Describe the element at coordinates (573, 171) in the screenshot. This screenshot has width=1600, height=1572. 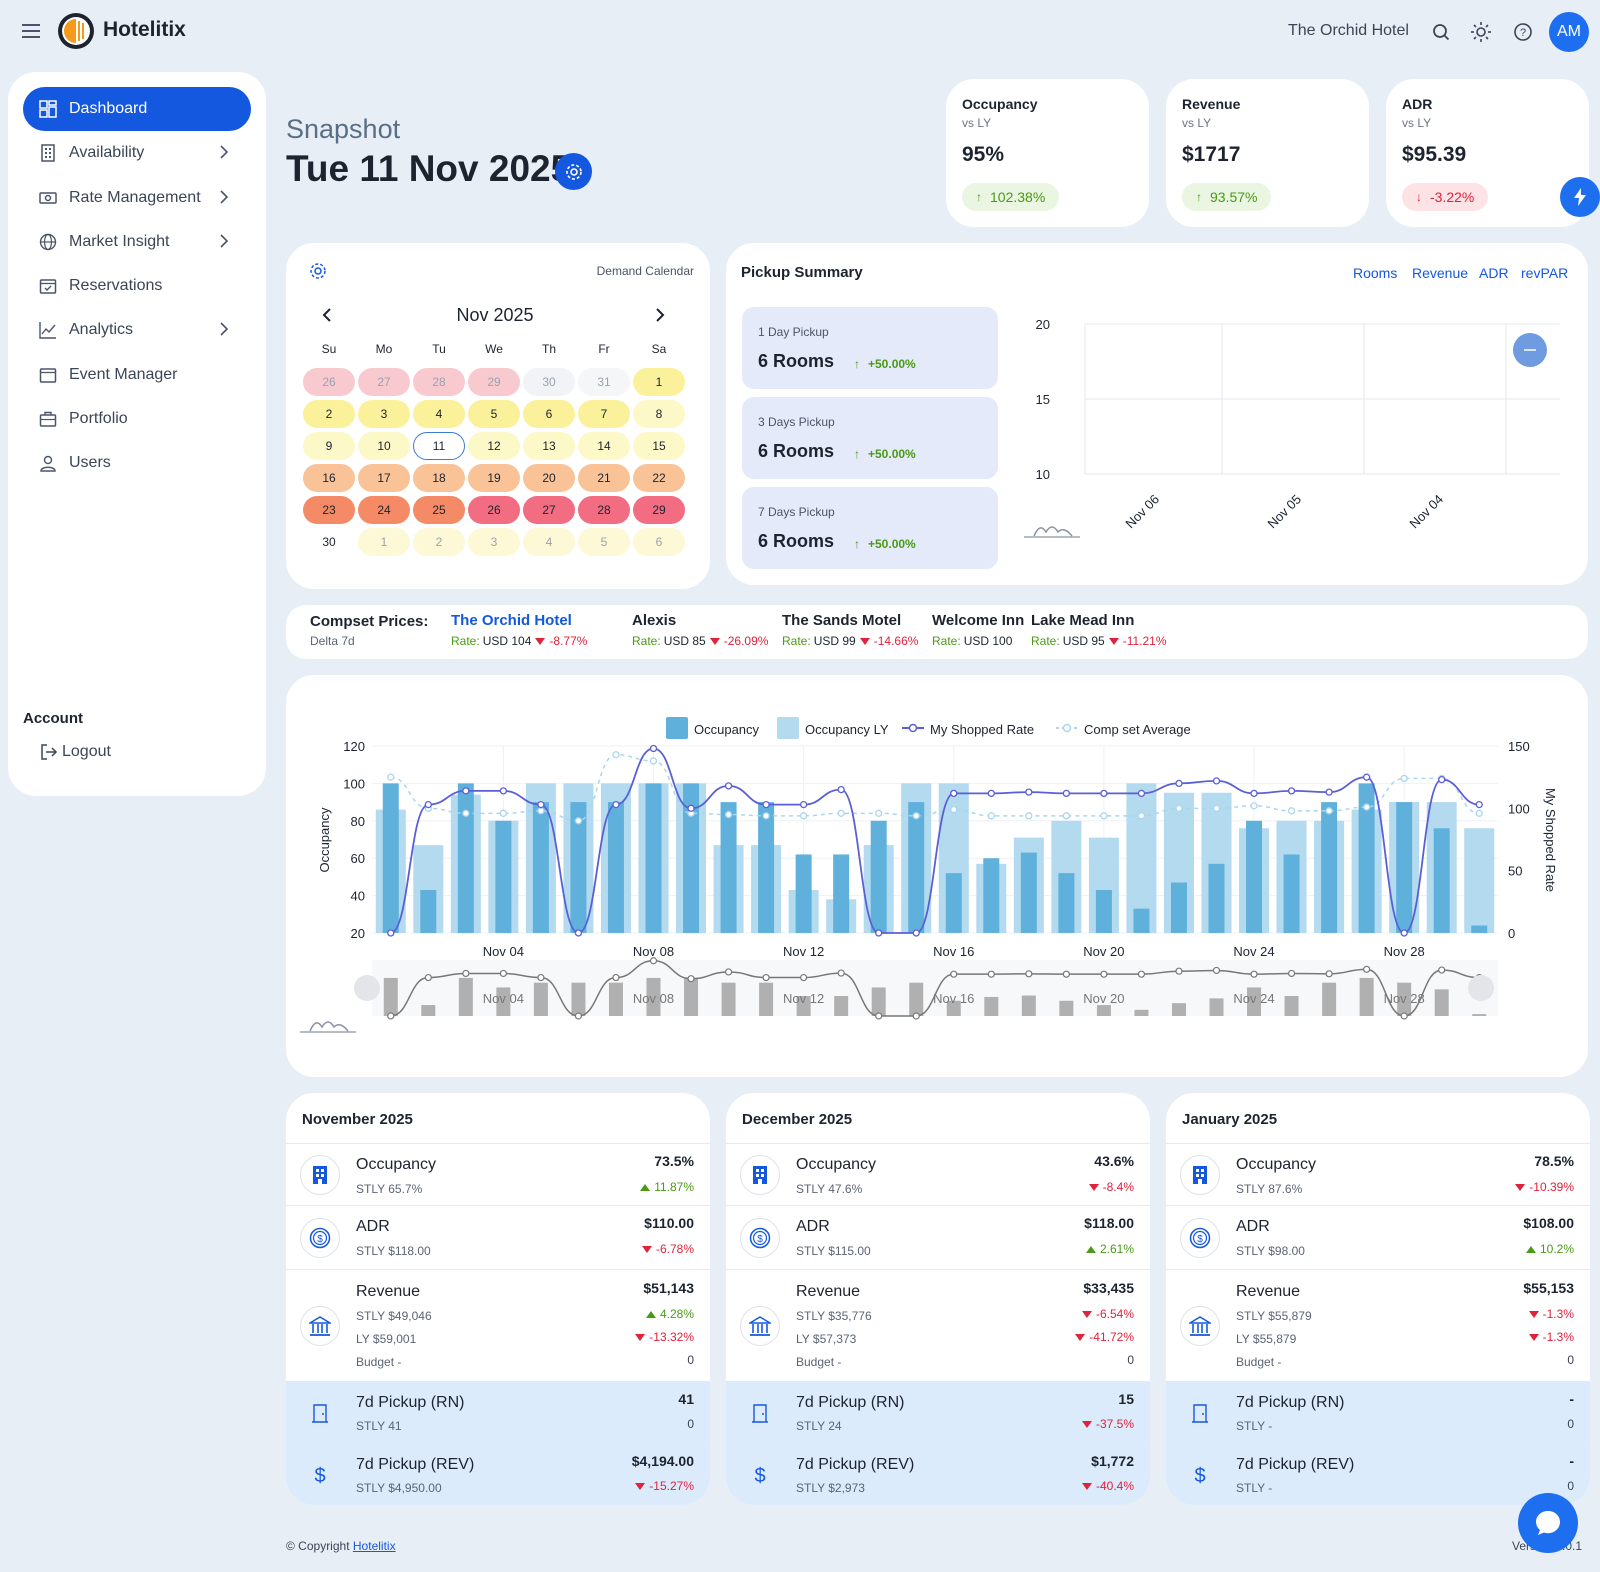
I see `settings-button` at that location.